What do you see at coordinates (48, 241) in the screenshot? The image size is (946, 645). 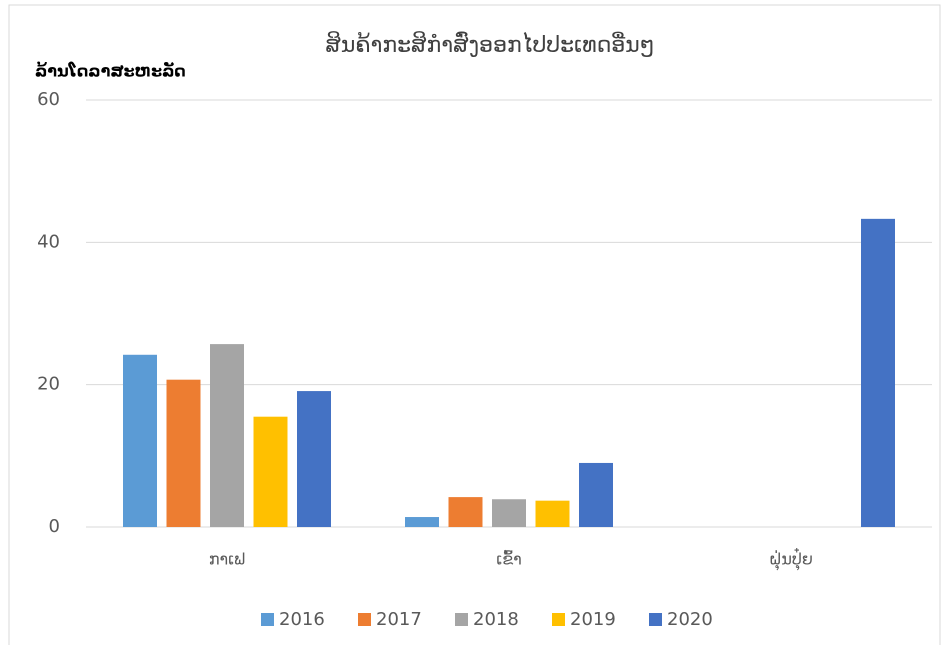 I see `y-tick-label: 40` at bounding box center [48, 241].